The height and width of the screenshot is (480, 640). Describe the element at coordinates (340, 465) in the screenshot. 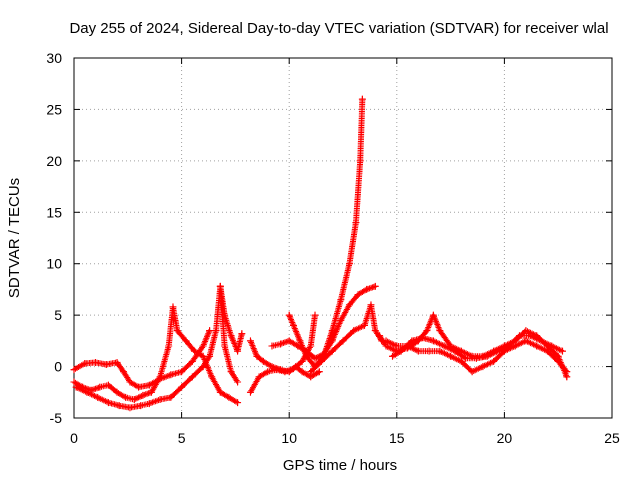

I see `x-axis-label: GPS time / hours` at that location.